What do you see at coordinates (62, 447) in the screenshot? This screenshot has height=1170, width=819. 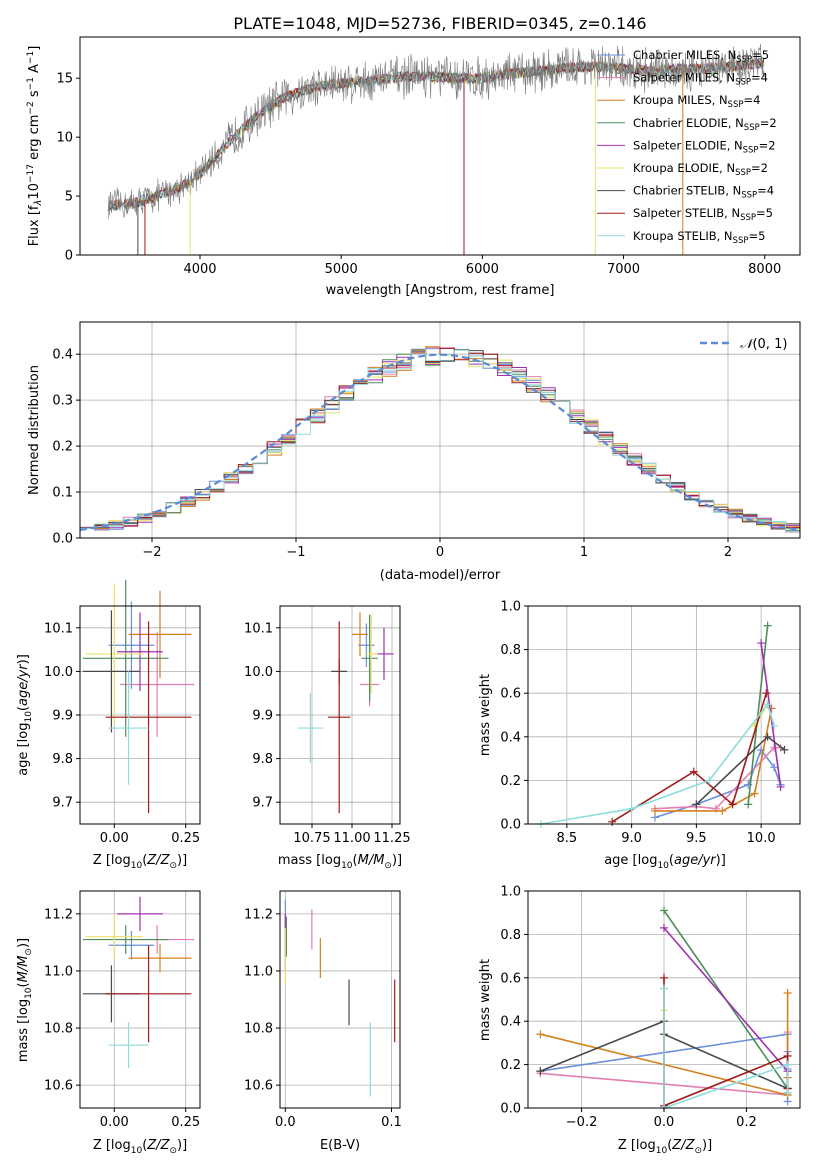 I see `residuals-ytick-label: 0.2` at bounding box center [62, 447].